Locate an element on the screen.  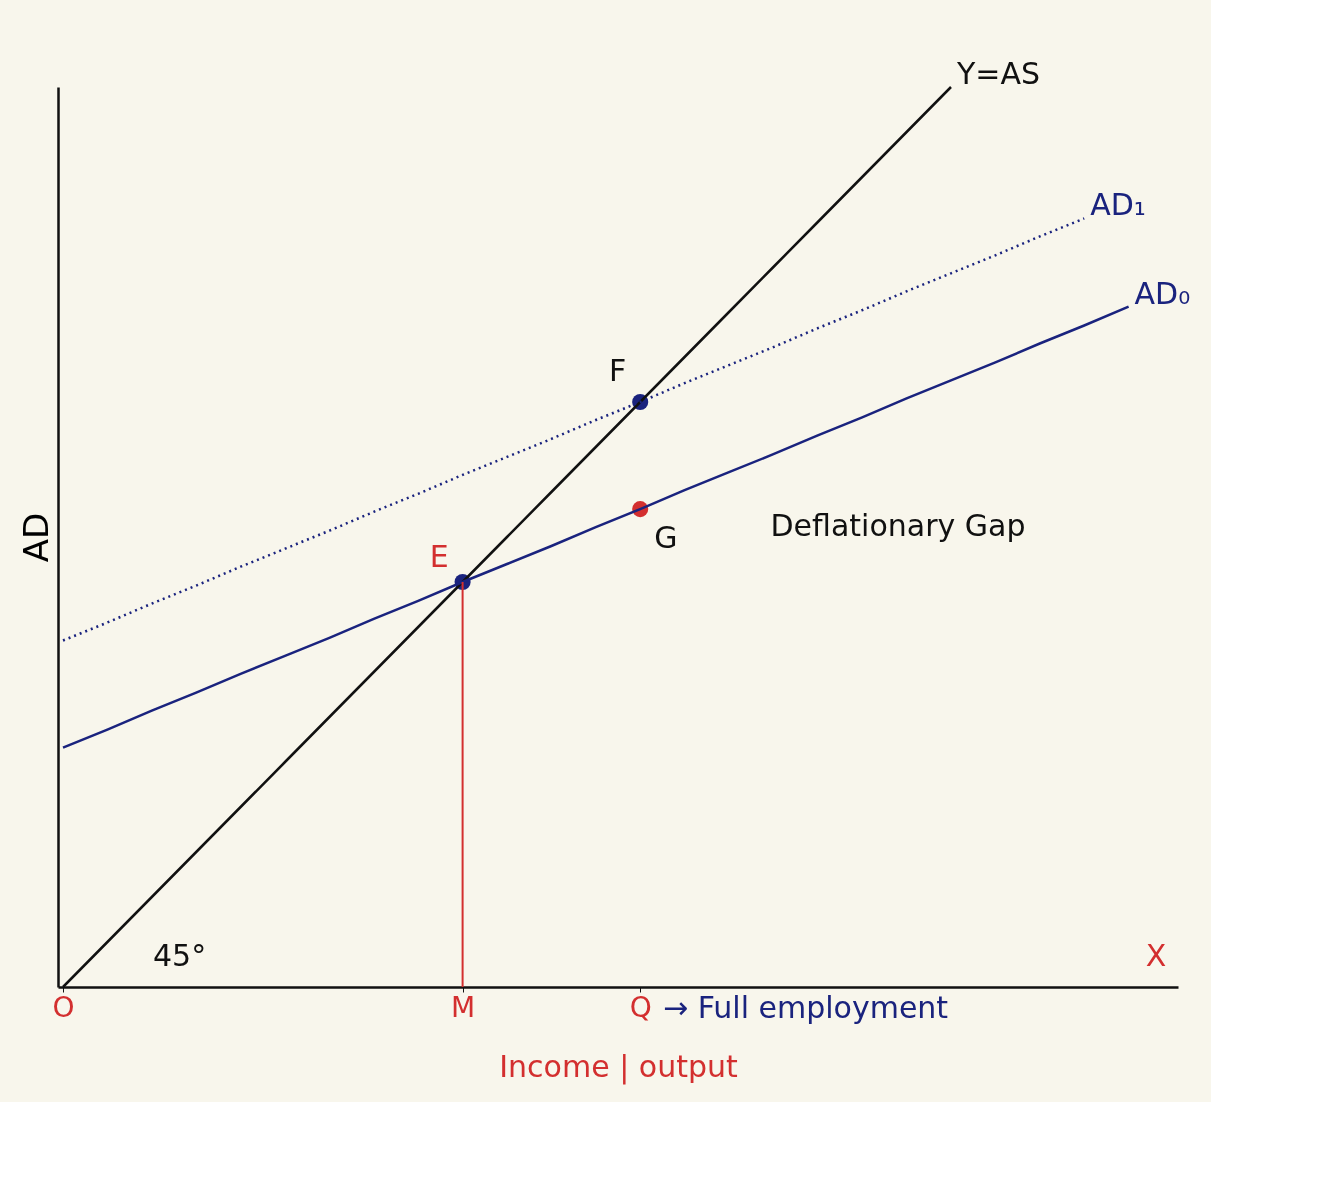
annotation: G is located at coordinates (666, 538).